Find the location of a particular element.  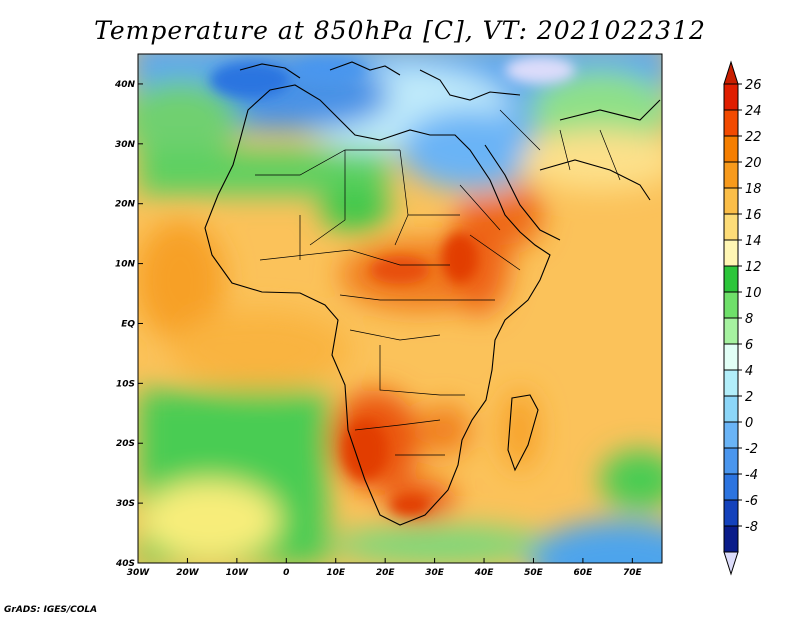

colorbar-bottom-arrow is located at coordinates (731, 563).